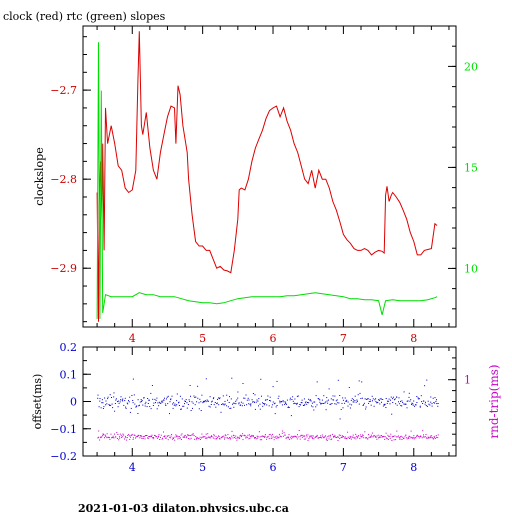 The width and height of the screenshot is (512, 512). Describe the element at coordinates (63, 456) in the screenshot. I see `y-tick-label: −0.2` at that location.